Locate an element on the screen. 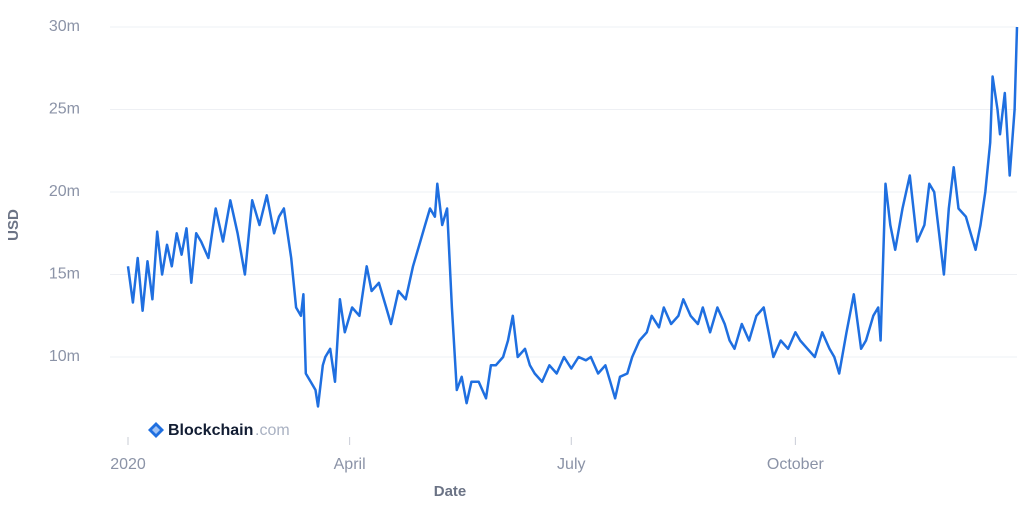 This screenshot has width=1024, height=509. x-tick-label: 2020 is located at coordinates (128, 464).